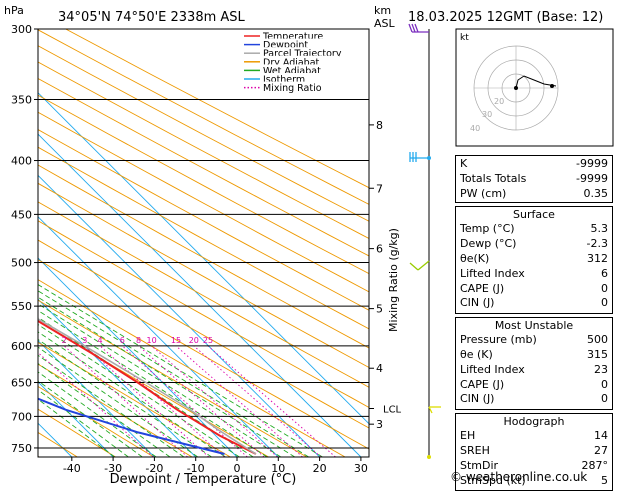 The image size is (629, 494). I want to click on pressure-tick-label: 400, so click(21, 161).